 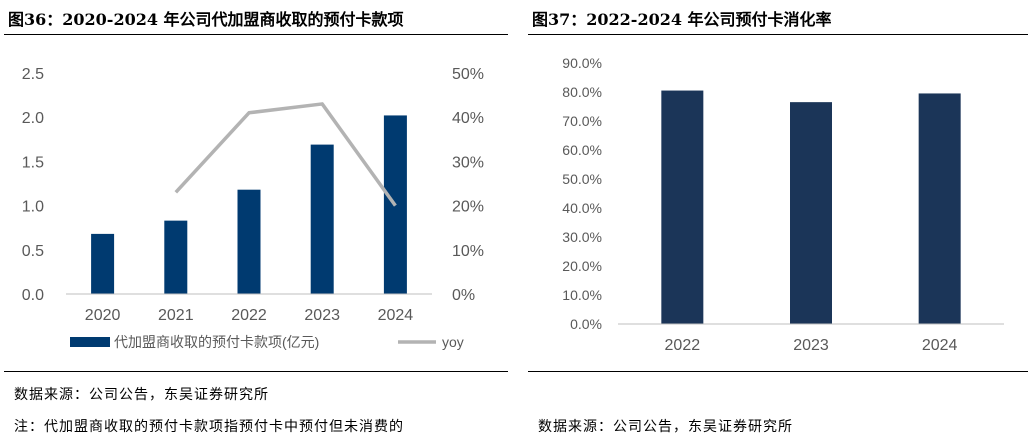 I want to click on right-x-tick-label: 2022, so click(x=683, y=345).